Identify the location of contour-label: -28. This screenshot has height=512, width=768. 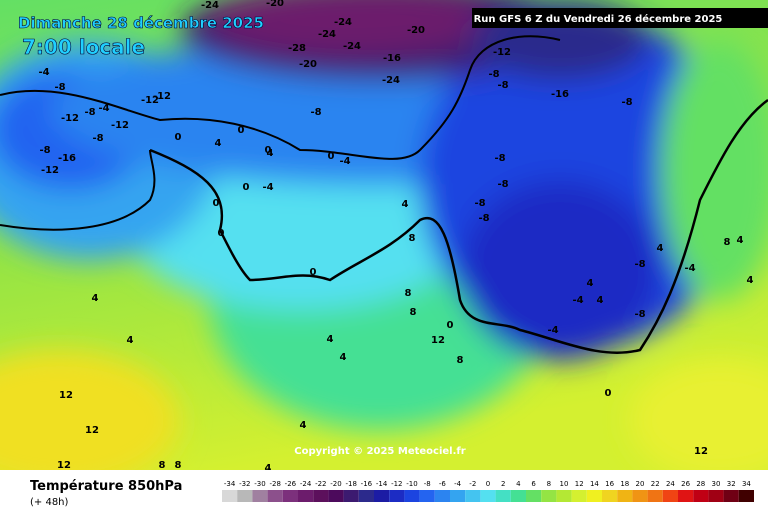
(297, 48).